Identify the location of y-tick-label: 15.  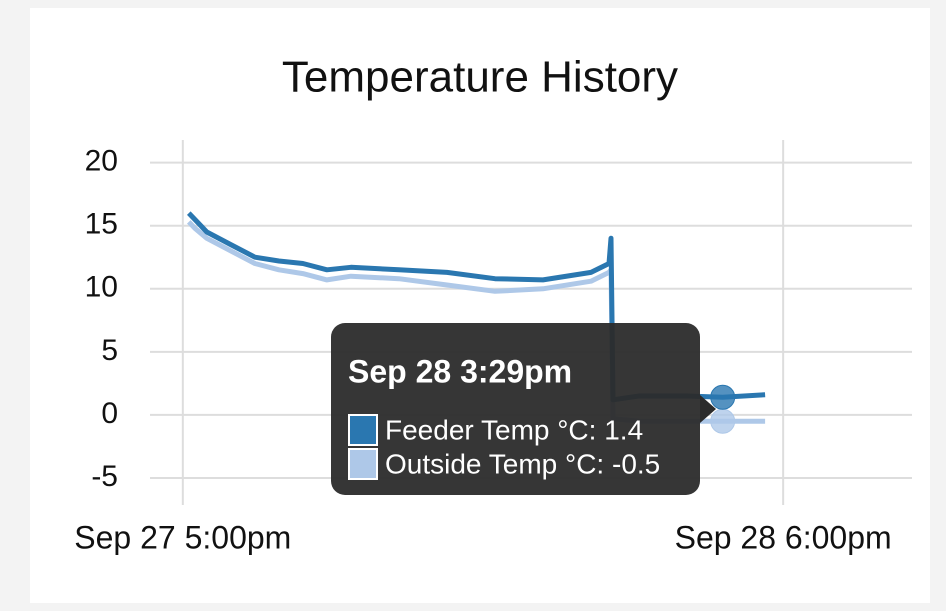
(101, 224).